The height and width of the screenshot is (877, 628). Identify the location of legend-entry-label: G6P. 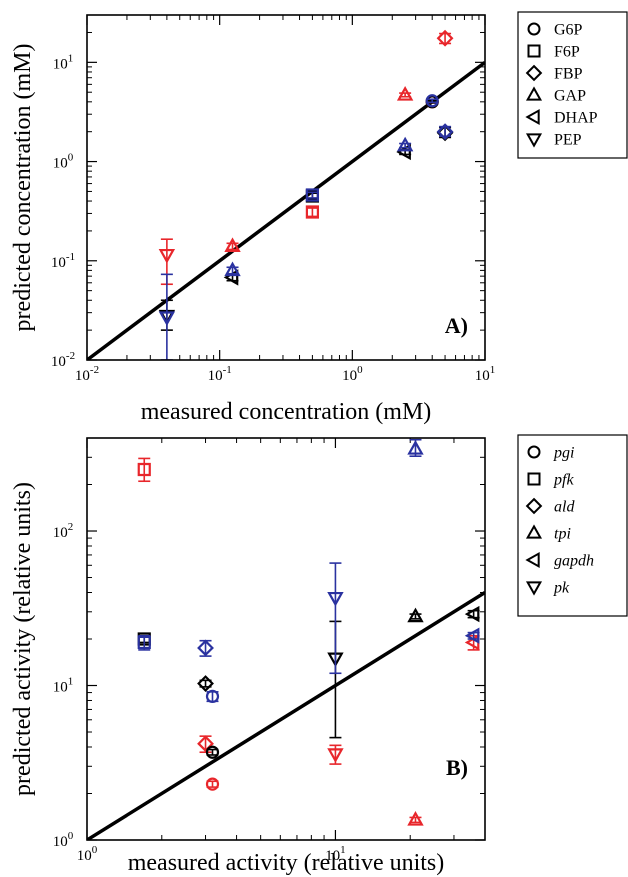
(568, 30).